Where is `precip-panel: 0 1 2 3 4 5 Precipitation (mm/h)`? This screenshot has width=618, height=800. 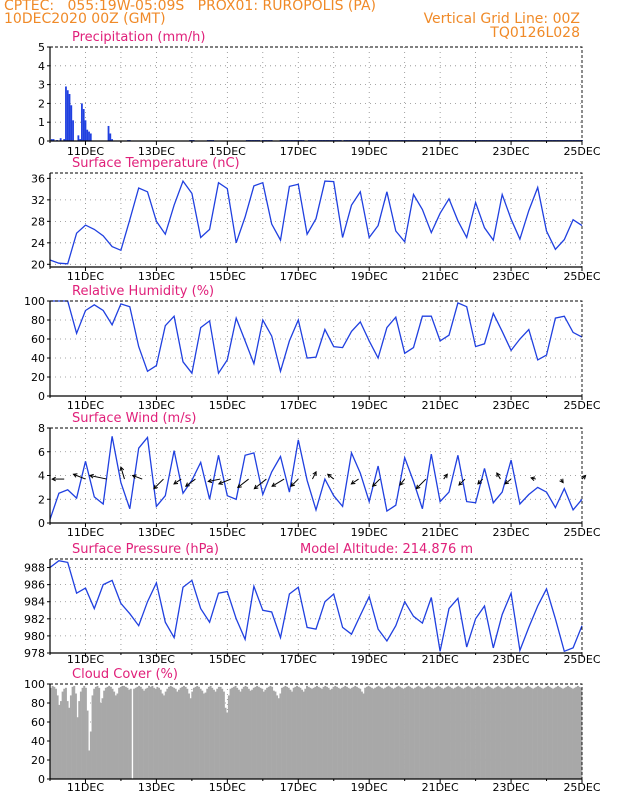 precip-panel: 0 1 2 3 4 5 Precipitation (mm/h) is located at coordinates (310, 89).